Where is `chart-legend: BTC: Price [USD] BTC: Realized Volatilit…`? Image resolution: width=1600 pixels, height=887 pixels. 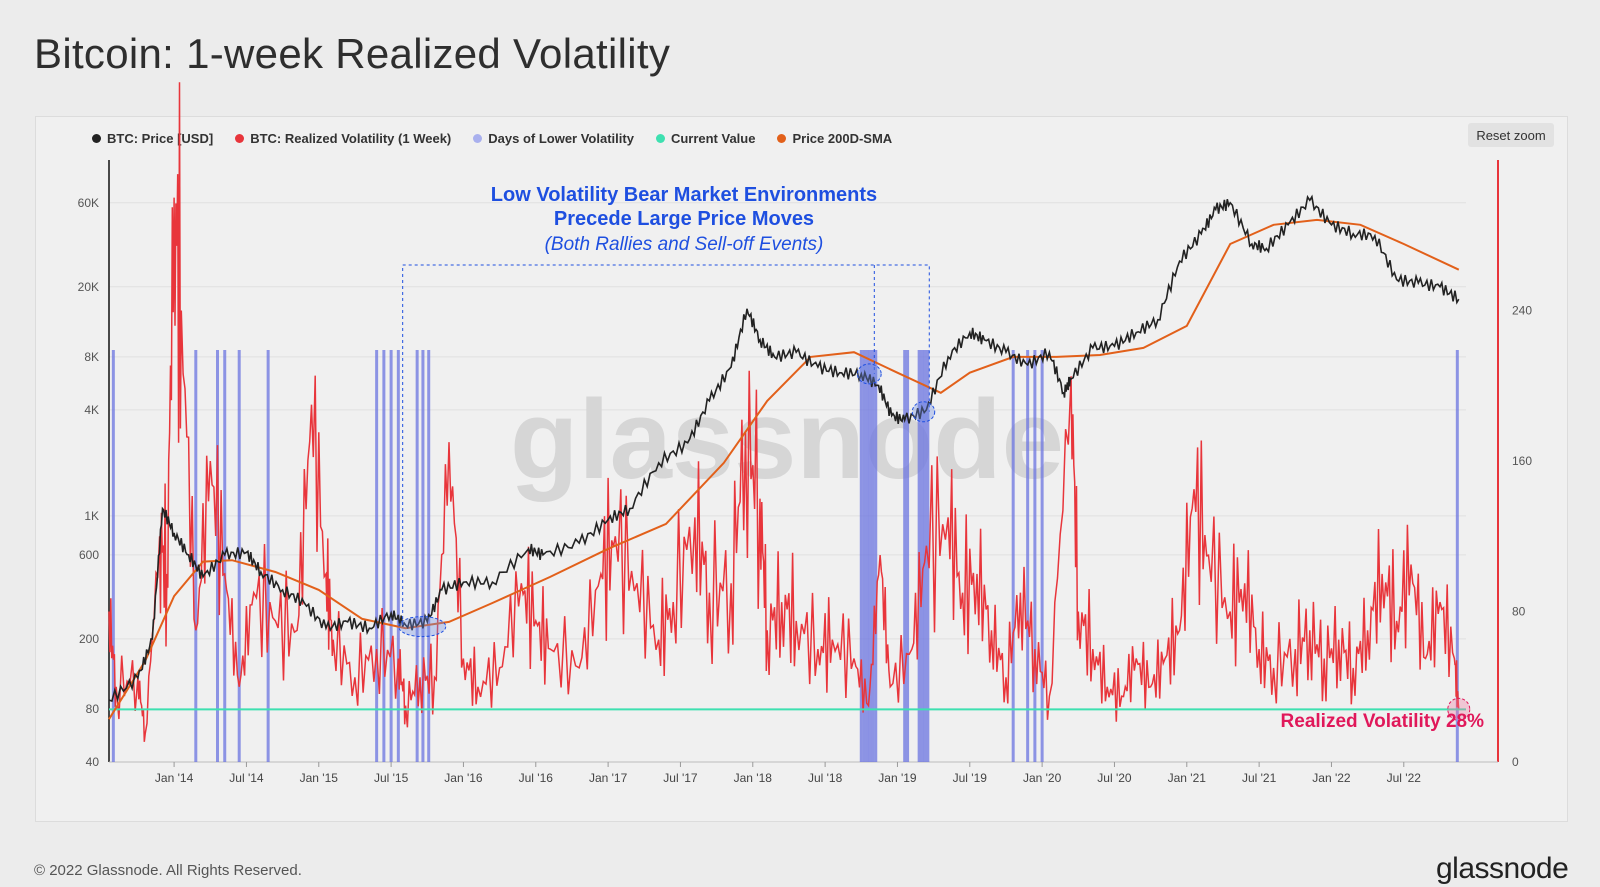 chart-legend: BTC: Price [USD] BTC: Realized Volatilit… is located at coordinates (492, 138).